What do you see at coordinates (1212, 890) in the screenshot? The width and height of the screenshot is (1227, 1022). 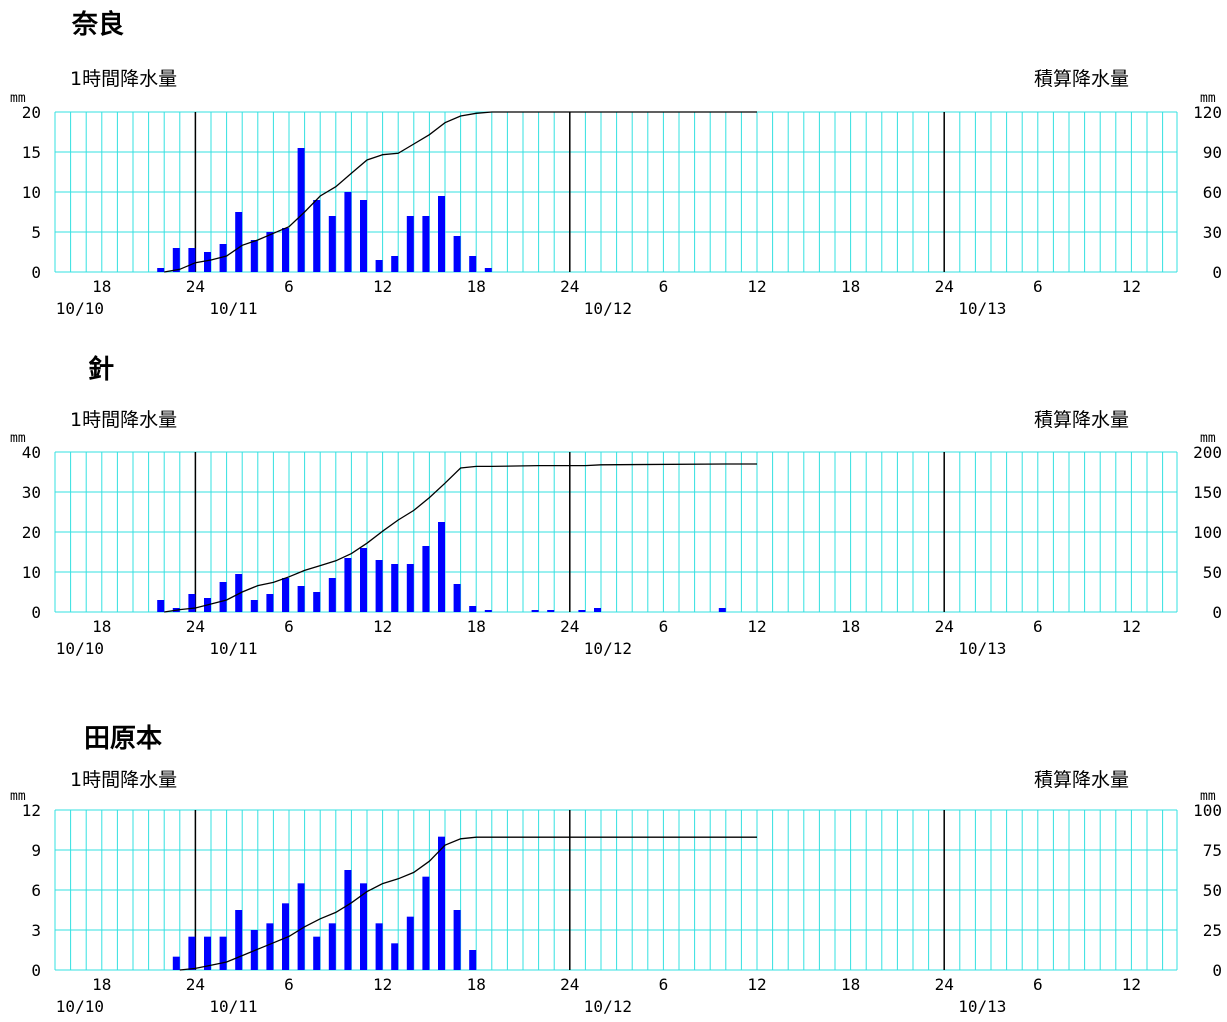 I see `y2-tick-label: 50` at bounding box center [1212, 890].